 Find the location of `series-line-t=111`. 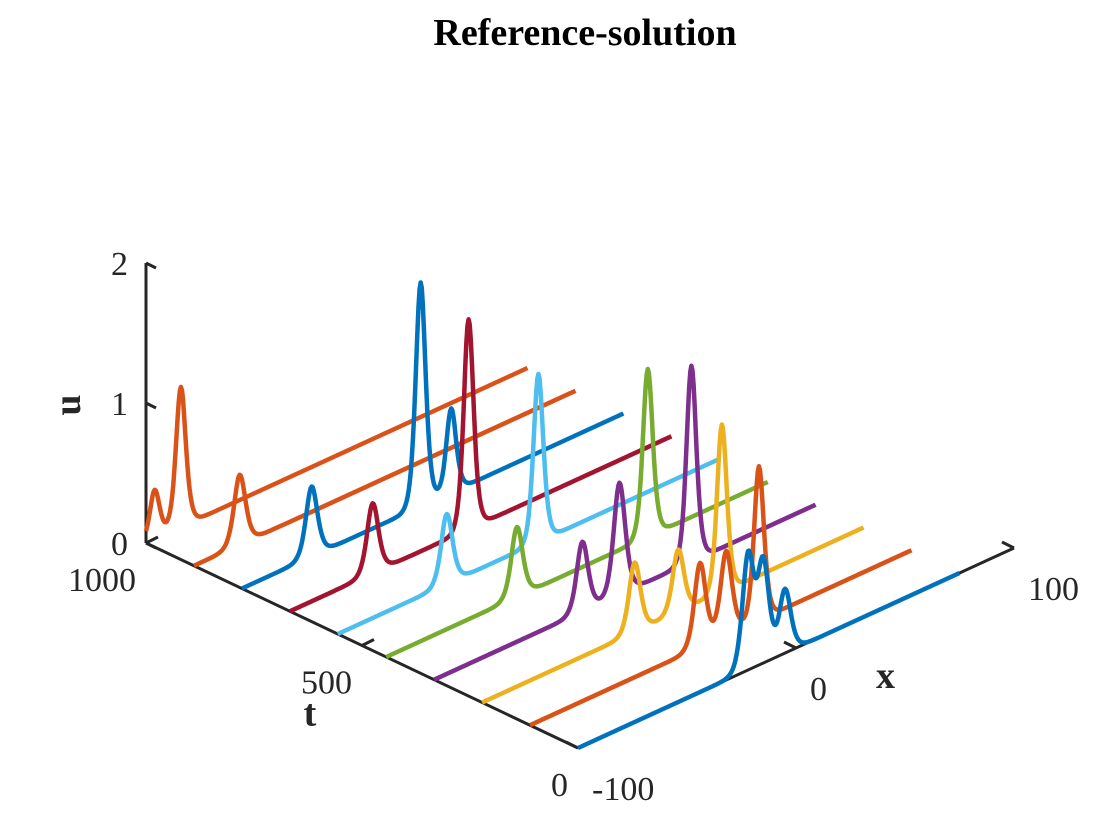

series-line-t=111 is located at coordinates (720, 595).